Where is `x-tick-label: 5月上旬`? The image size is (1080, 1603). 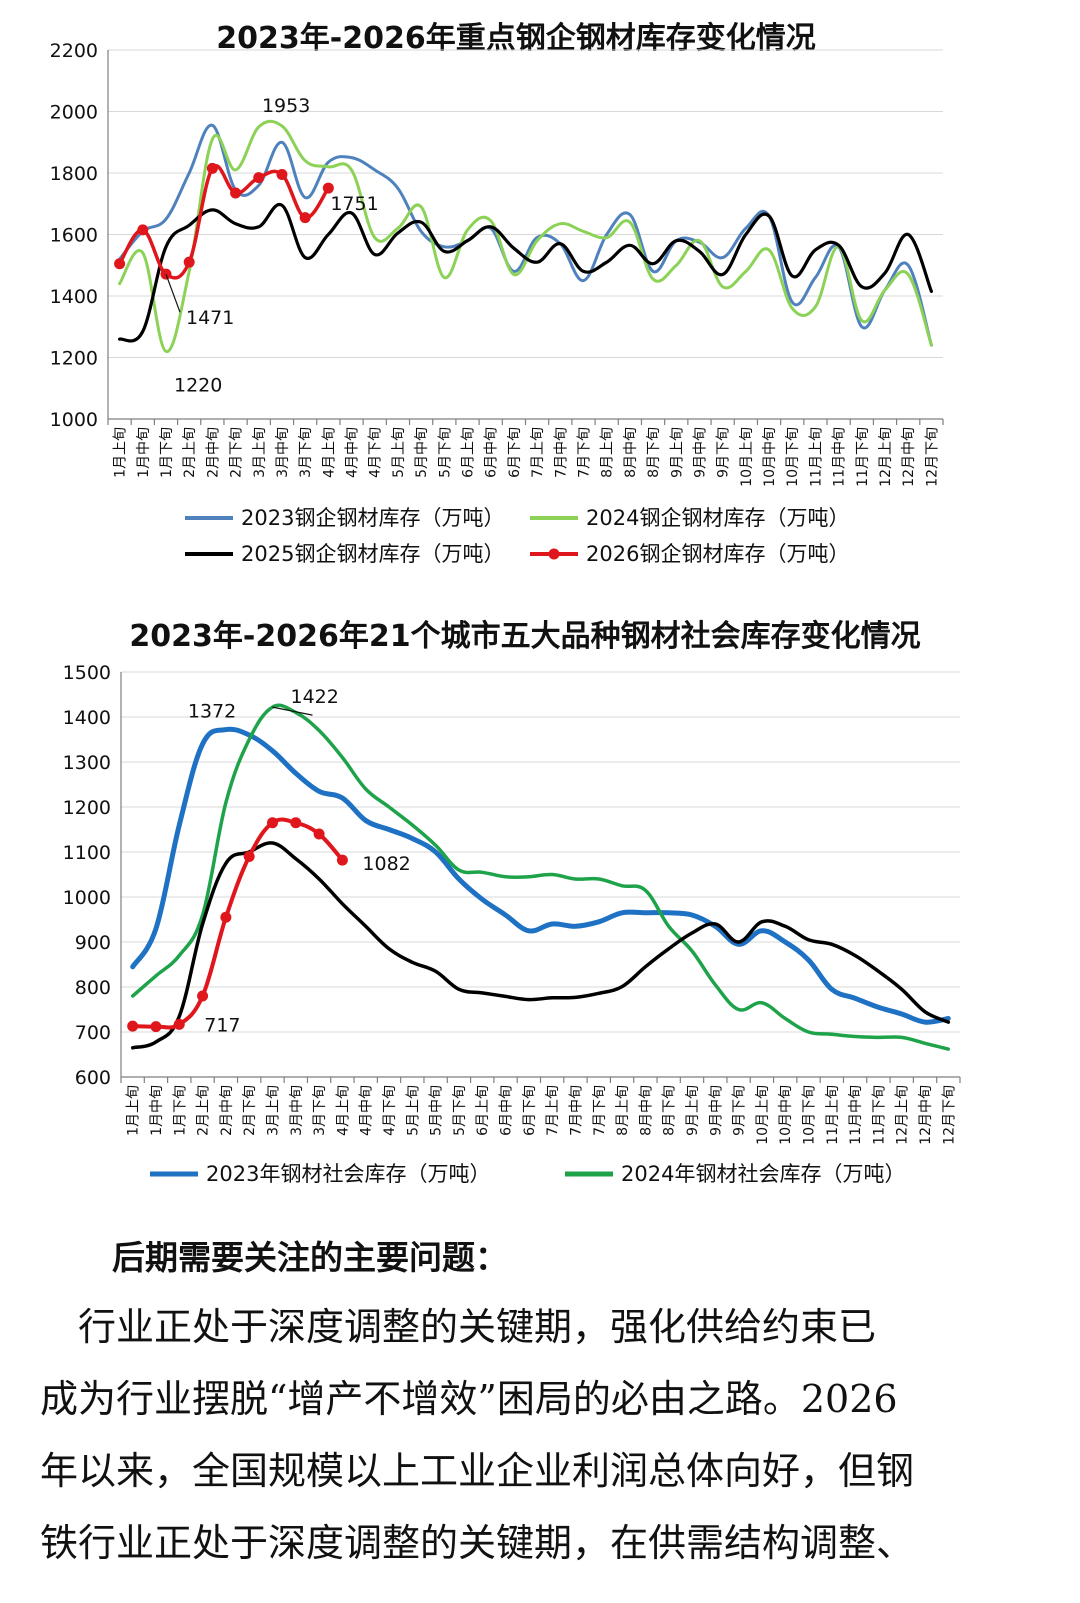
x-tick-label: 5月上旬 is located at coordinates (399, 452).